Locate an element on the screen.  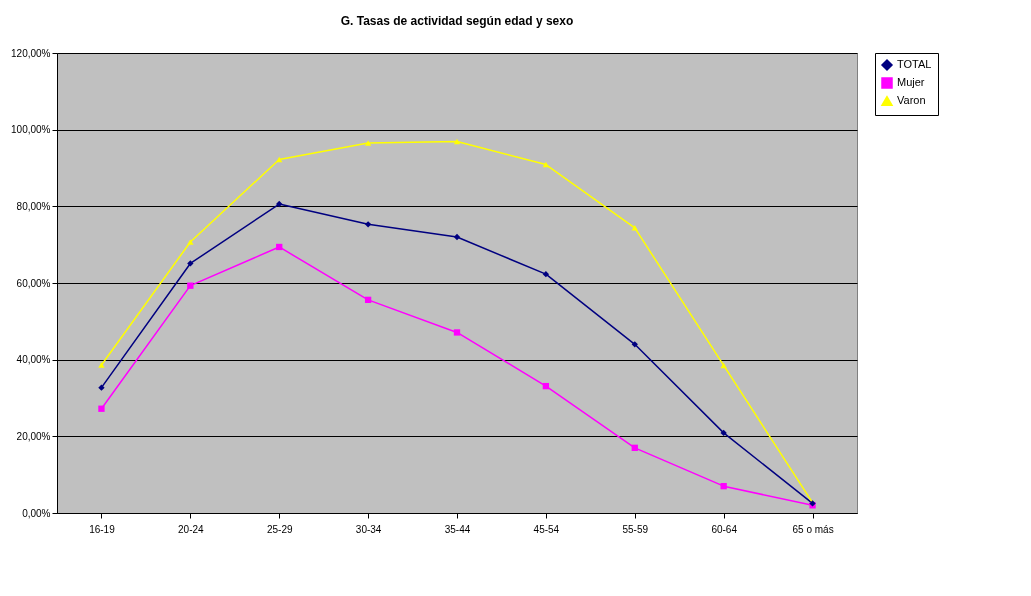
legend-label: Mujer is located at coordinates (911, 82).